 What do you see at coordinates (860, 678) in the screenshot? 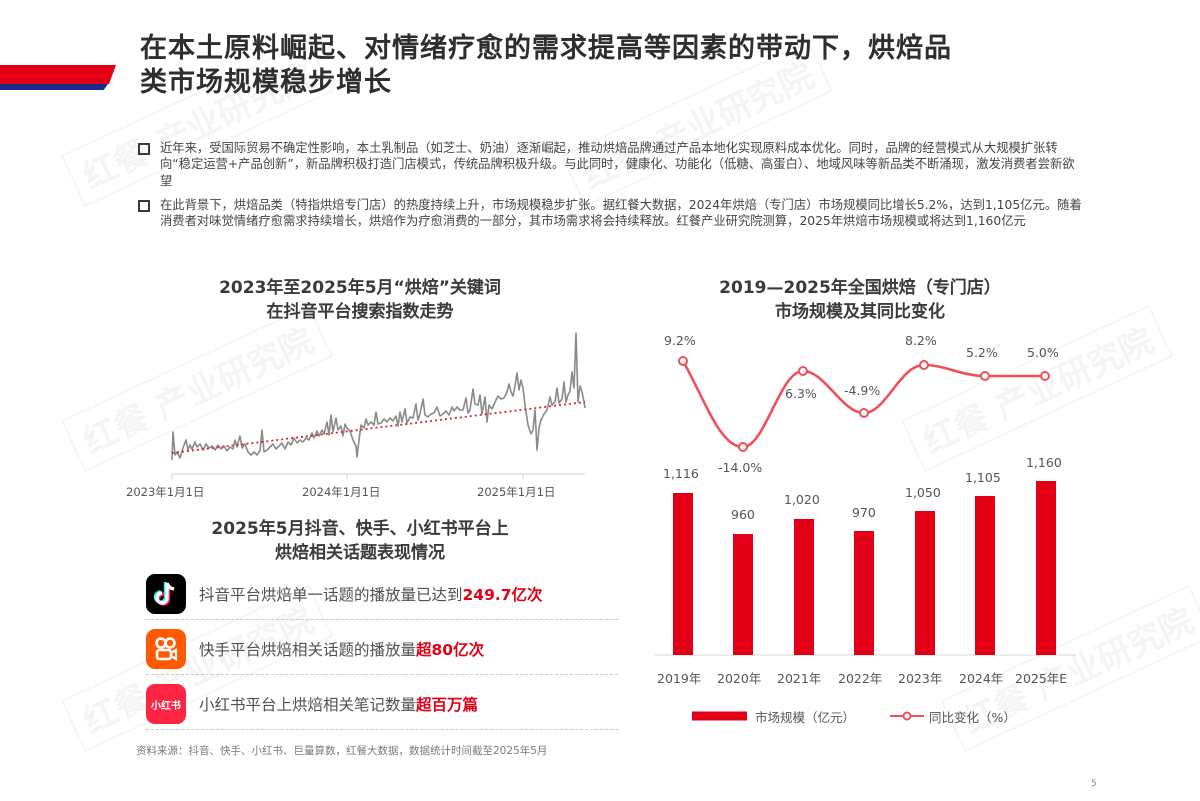
I see `x-category-label: 2022年` at bounding box center [860, 678].